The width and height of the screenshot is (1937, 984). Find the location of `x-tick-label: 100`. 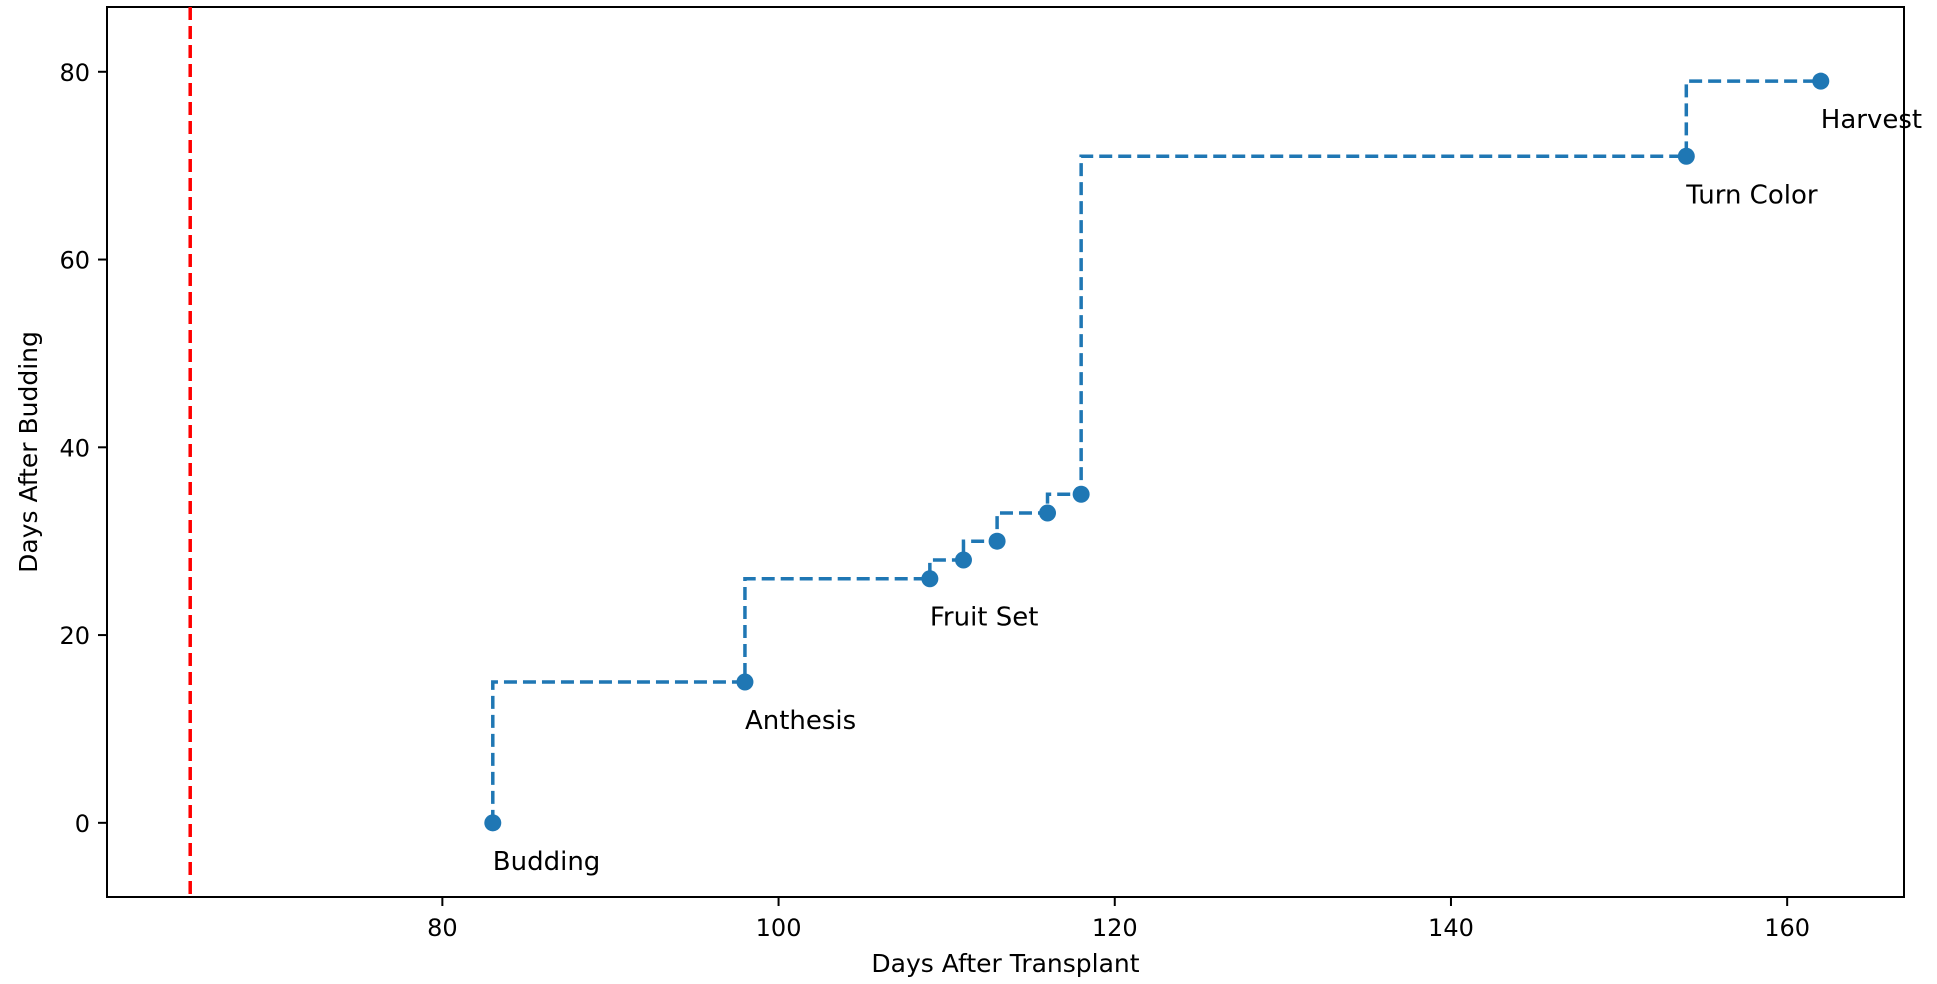

x-tick-label: 100 is located at coordinates (779, 928).